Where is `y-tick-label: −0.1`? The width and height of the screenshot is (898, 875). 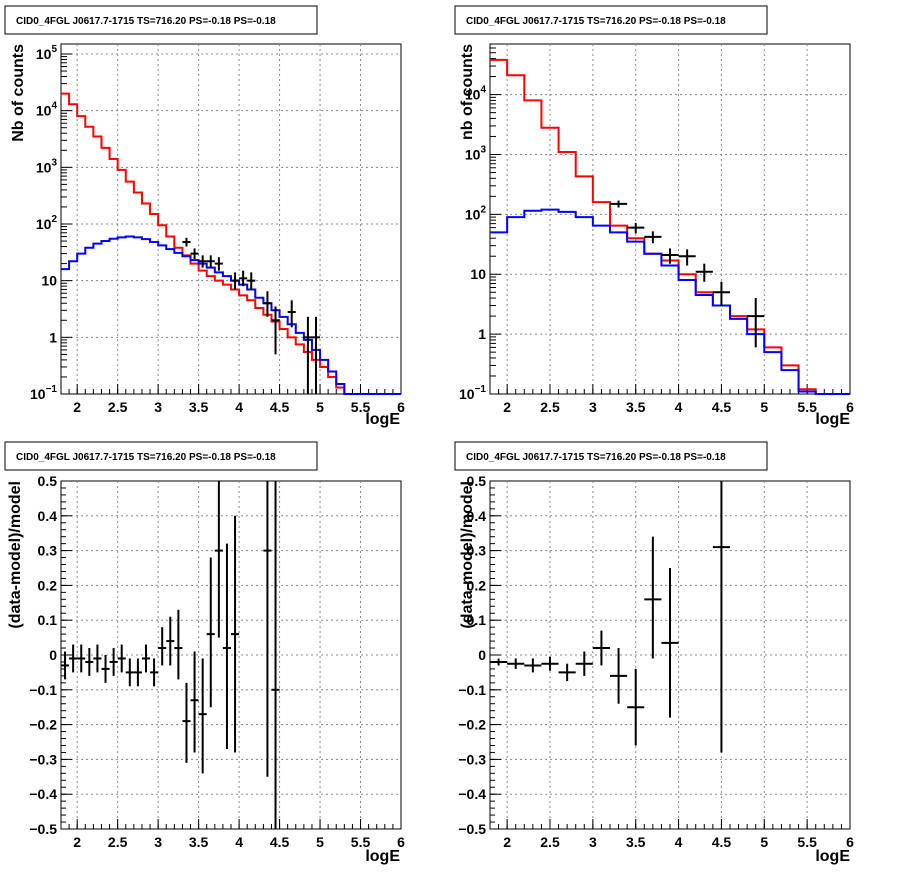 y-tick-label: −0.1 is located at coordinates (472, 690).